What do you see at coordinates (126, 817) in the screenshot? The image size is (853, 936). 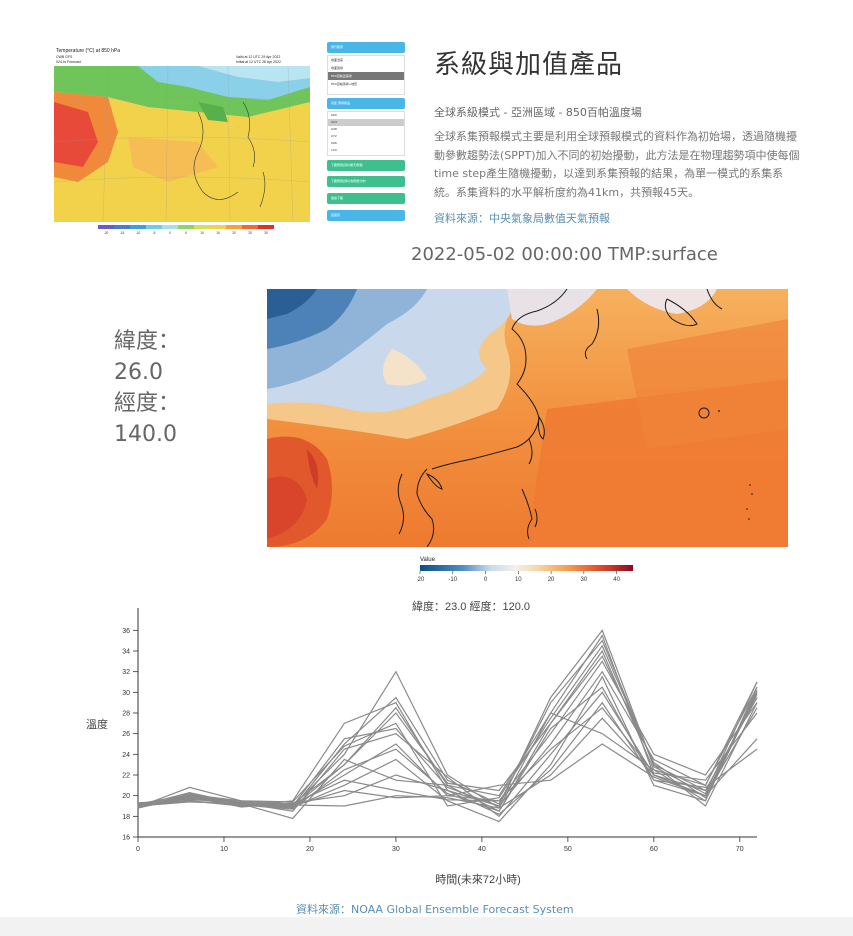 I see `chart-y-tick-label: 18` at bounding box center [126, 817].